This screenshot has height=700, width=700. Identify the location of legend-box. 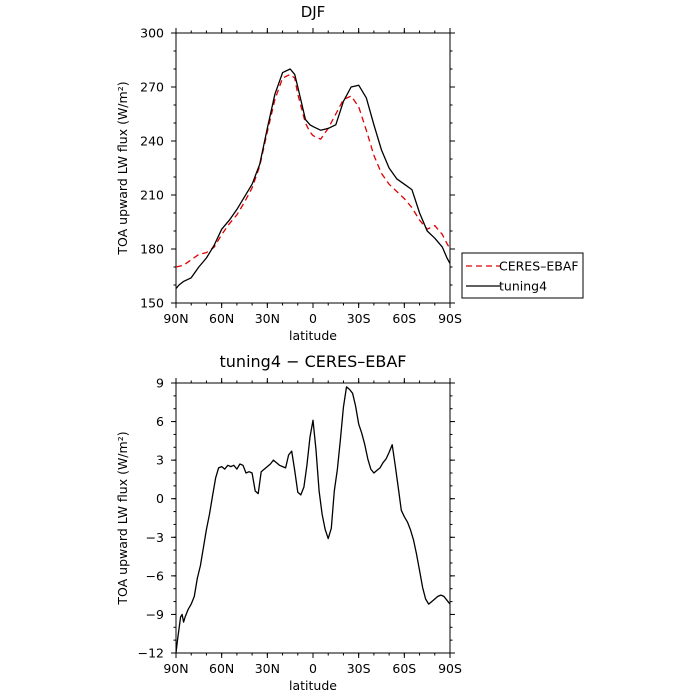
(522, 275).